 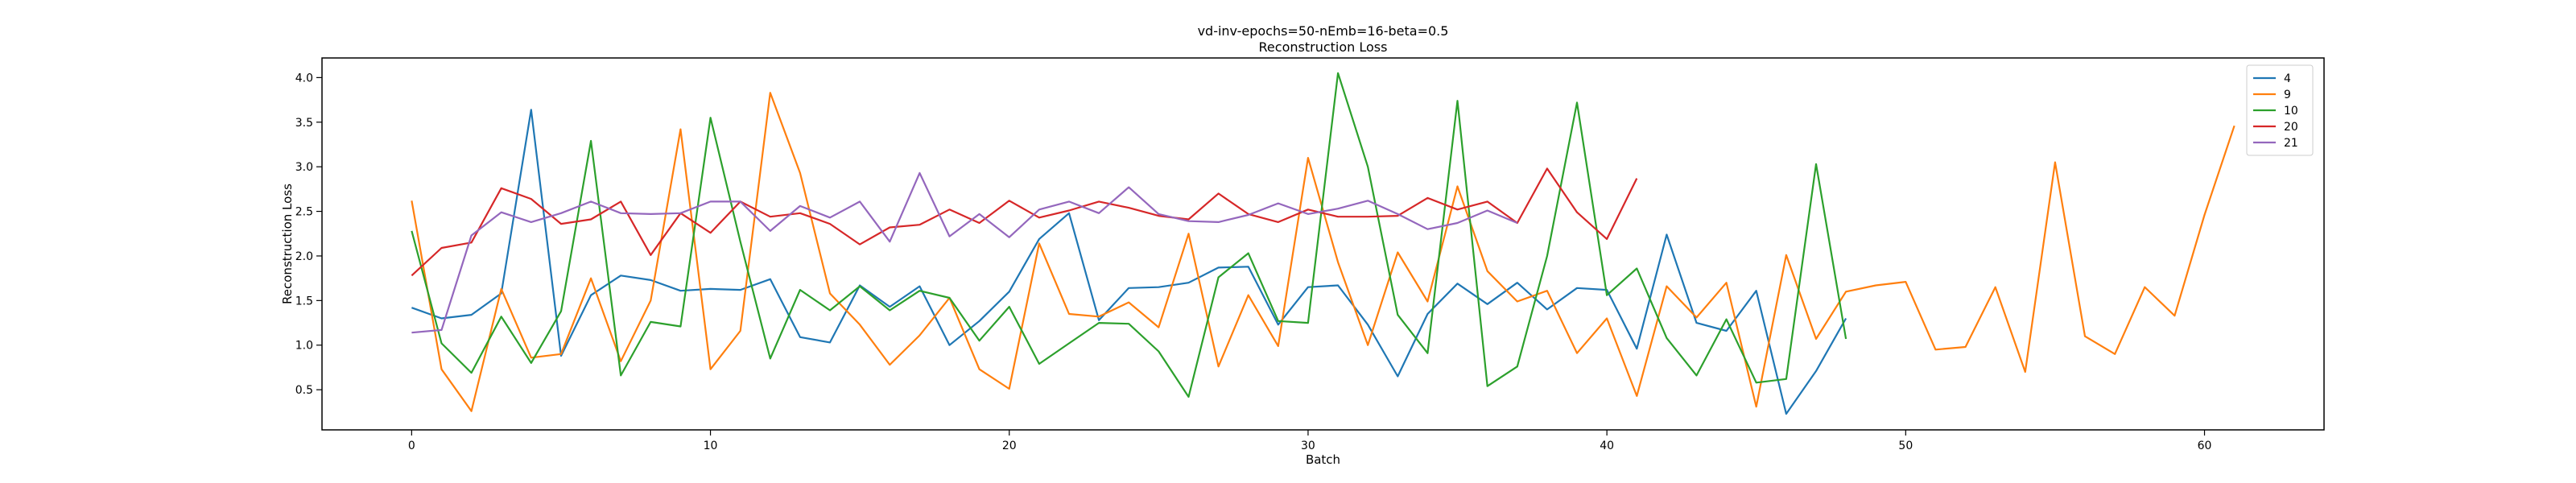 I want to click on chart-title: vd-inv-epochs=50-nEmb=16-beta=0.5, so click(x=1323, y=31).